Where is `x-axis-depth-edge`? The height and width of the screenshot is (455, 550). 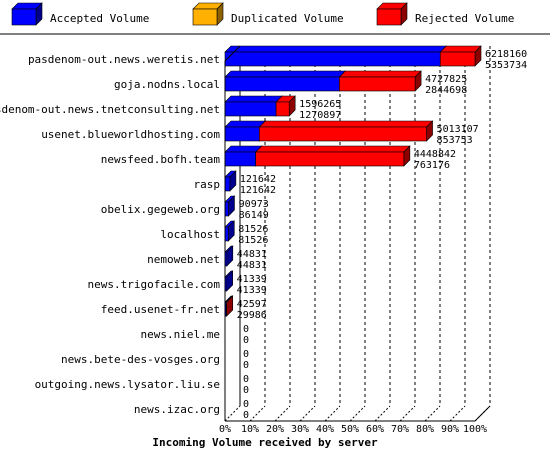 x-axis-depth-edge is located at coordinates (482, 413).